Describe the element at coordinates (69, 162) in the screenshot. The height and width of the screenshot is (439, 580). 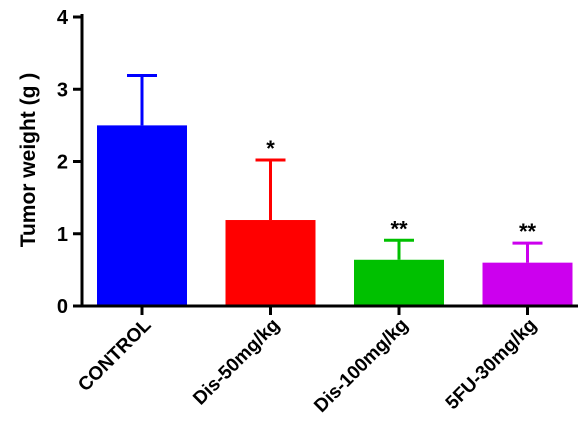
I see `y-ticks: 0 1 2 3 4` at that location.